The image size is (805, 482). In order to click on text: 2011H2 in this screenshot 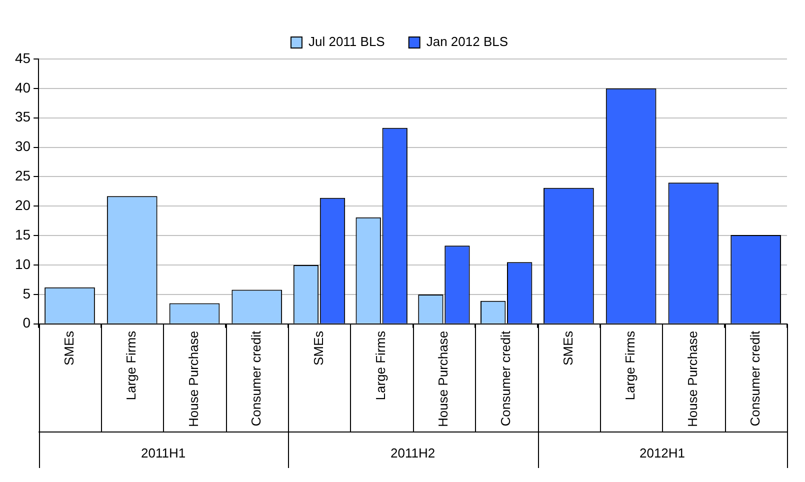, I will do `click(413, 453)`.